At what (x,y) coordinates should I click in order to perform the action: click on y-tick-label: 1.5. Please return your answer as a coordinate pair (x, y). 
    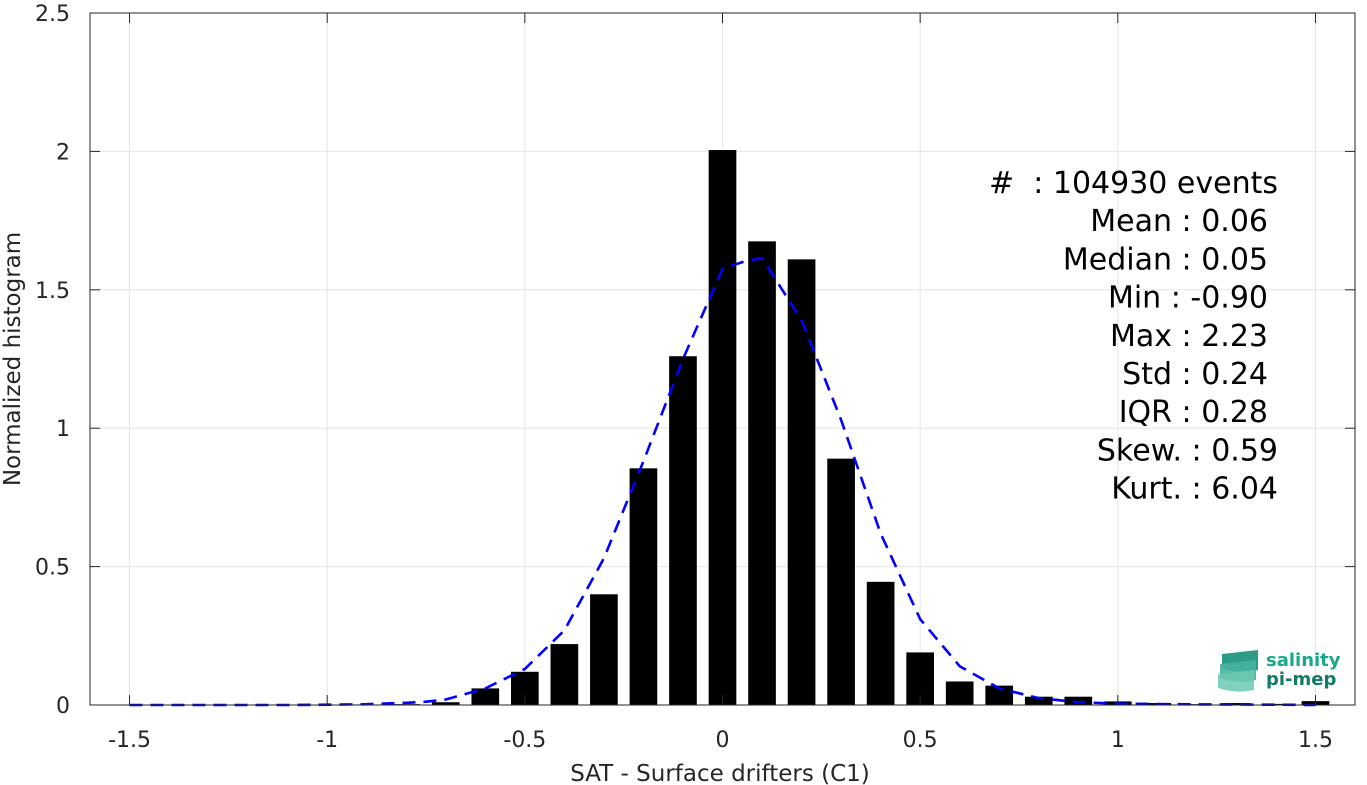
    Looking at the image, I should click on (52, 291).